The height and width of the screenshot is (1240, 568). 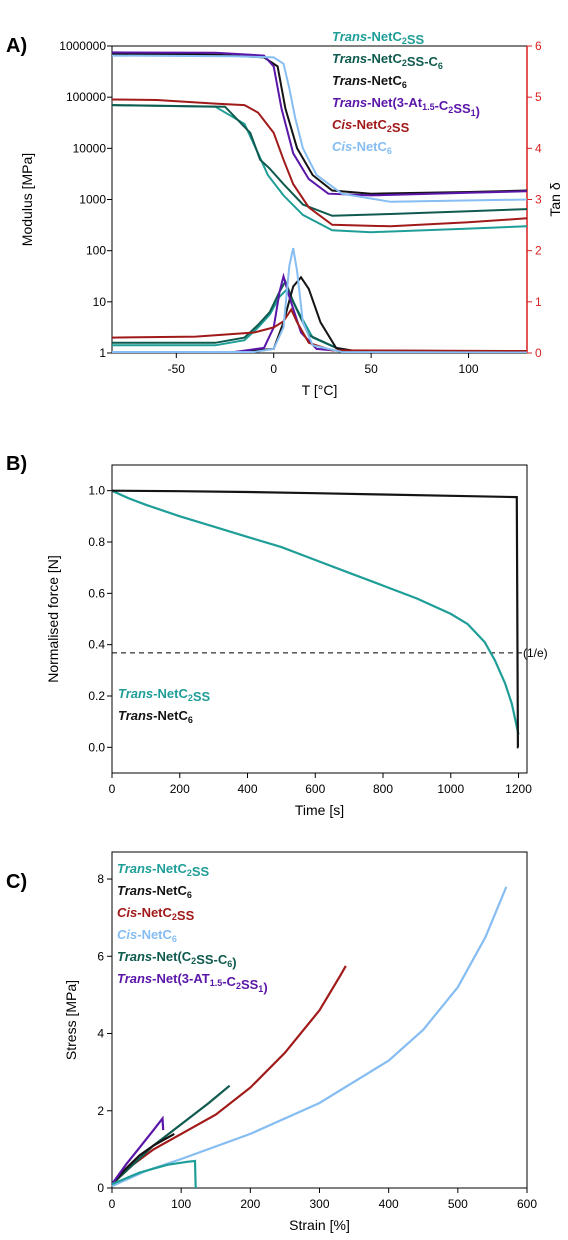 I want to click on y-axis-title: Stress [MPa], so click(x=71, y=1020).